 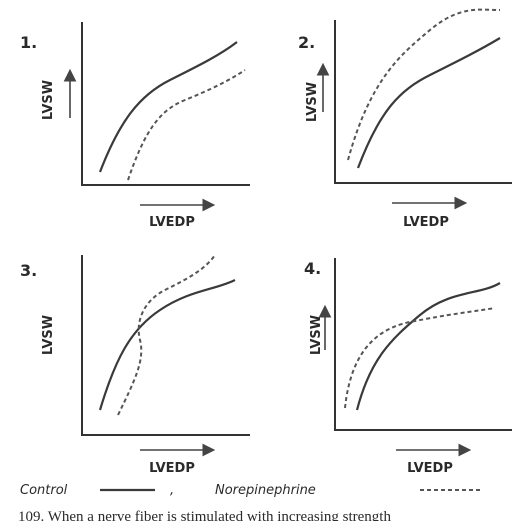 I want to click on legend-label: Control, so click(x=44, y=490).